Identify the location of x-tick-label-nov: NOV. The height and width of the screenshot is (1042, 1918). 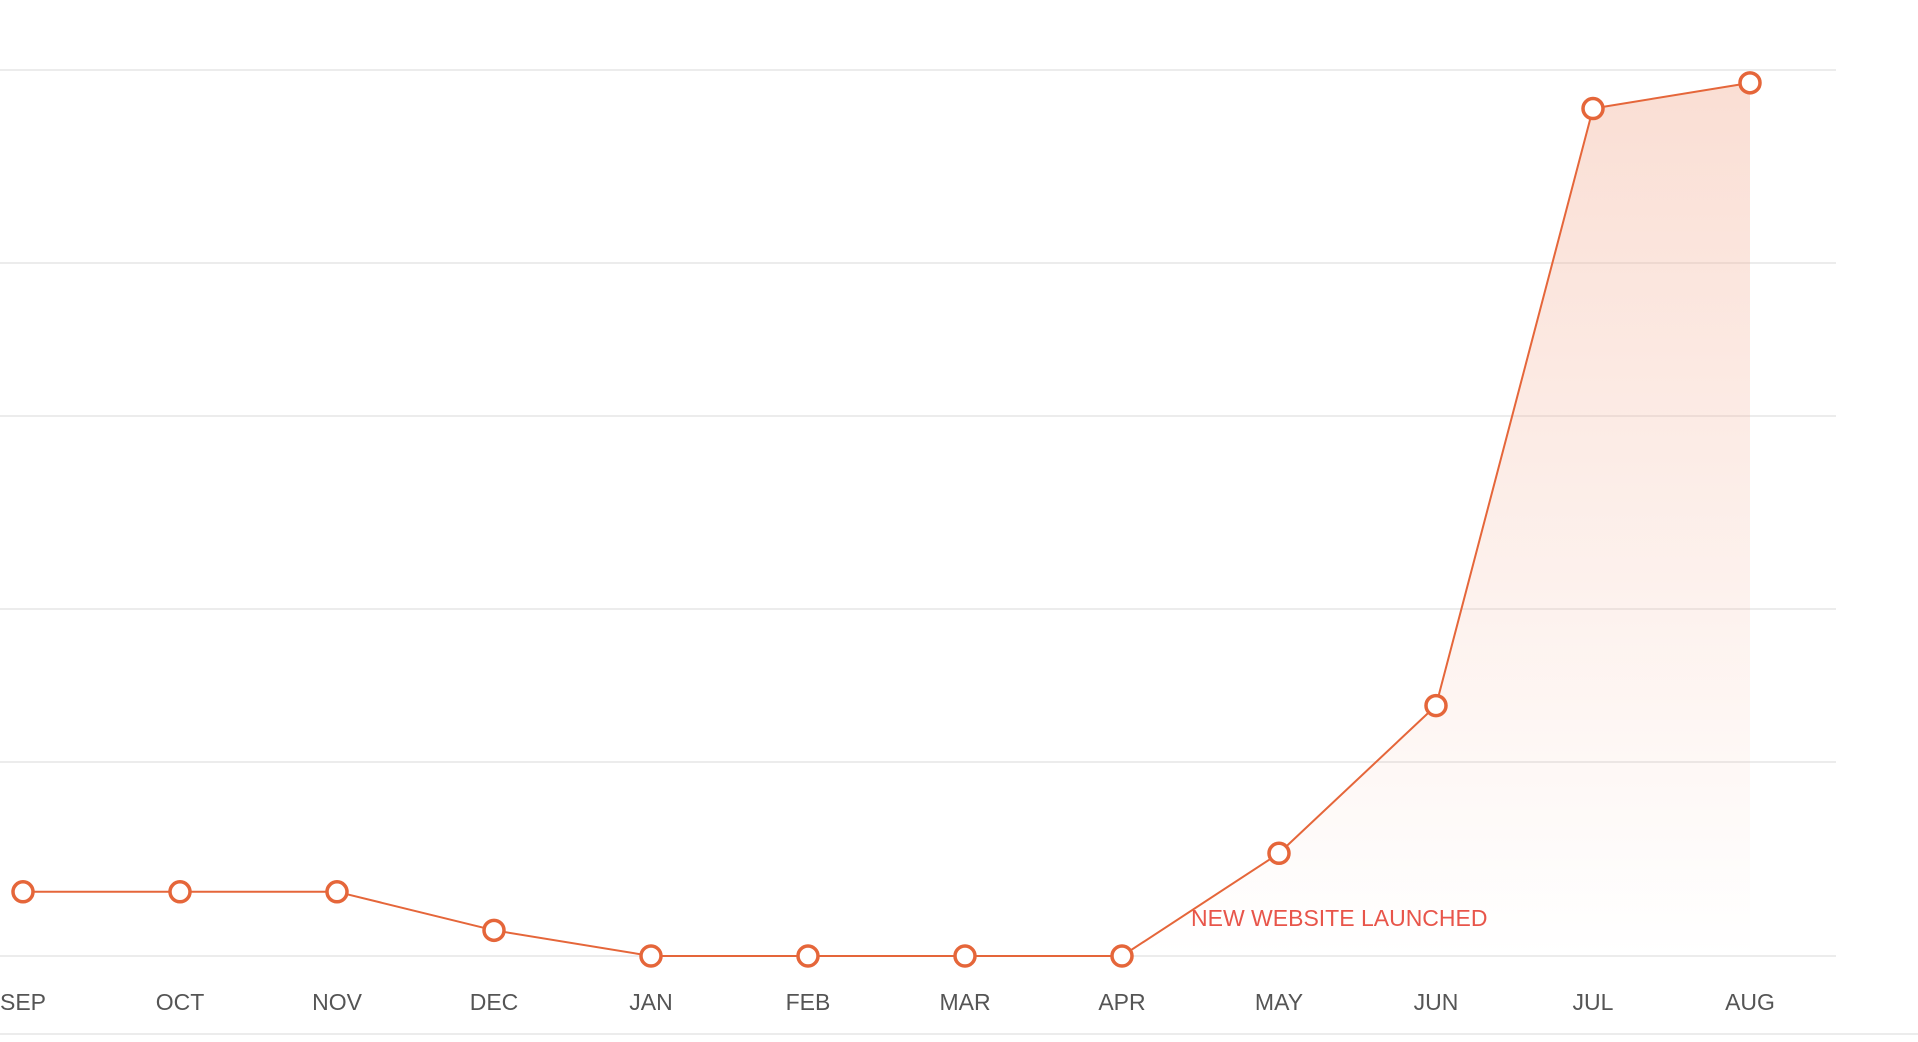
(337, 1002).